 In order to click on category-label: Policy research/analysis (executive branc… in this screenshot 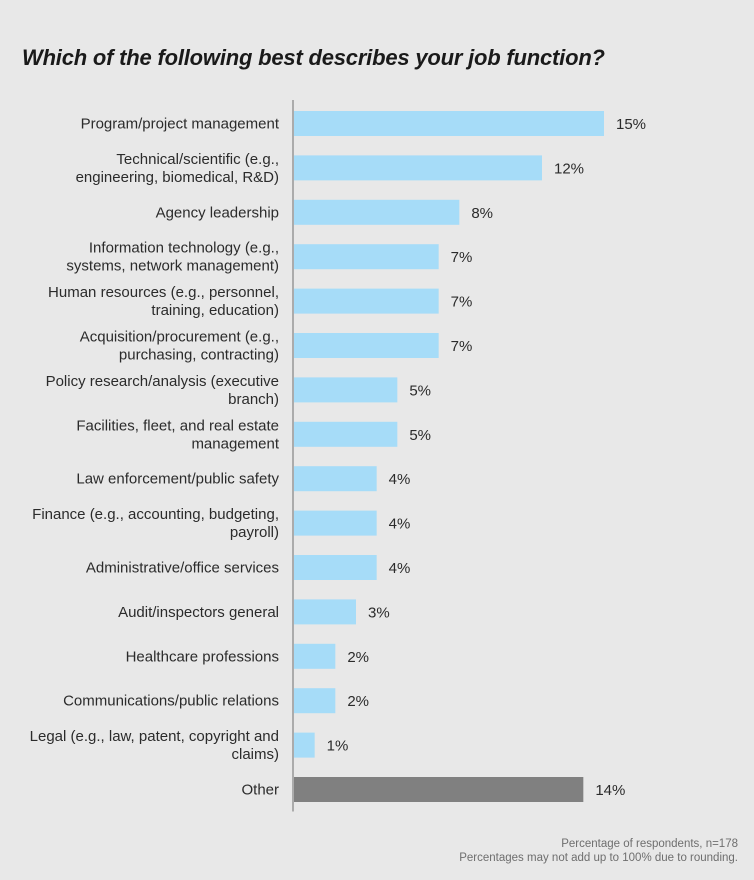, I will do `click(162, 390)`.